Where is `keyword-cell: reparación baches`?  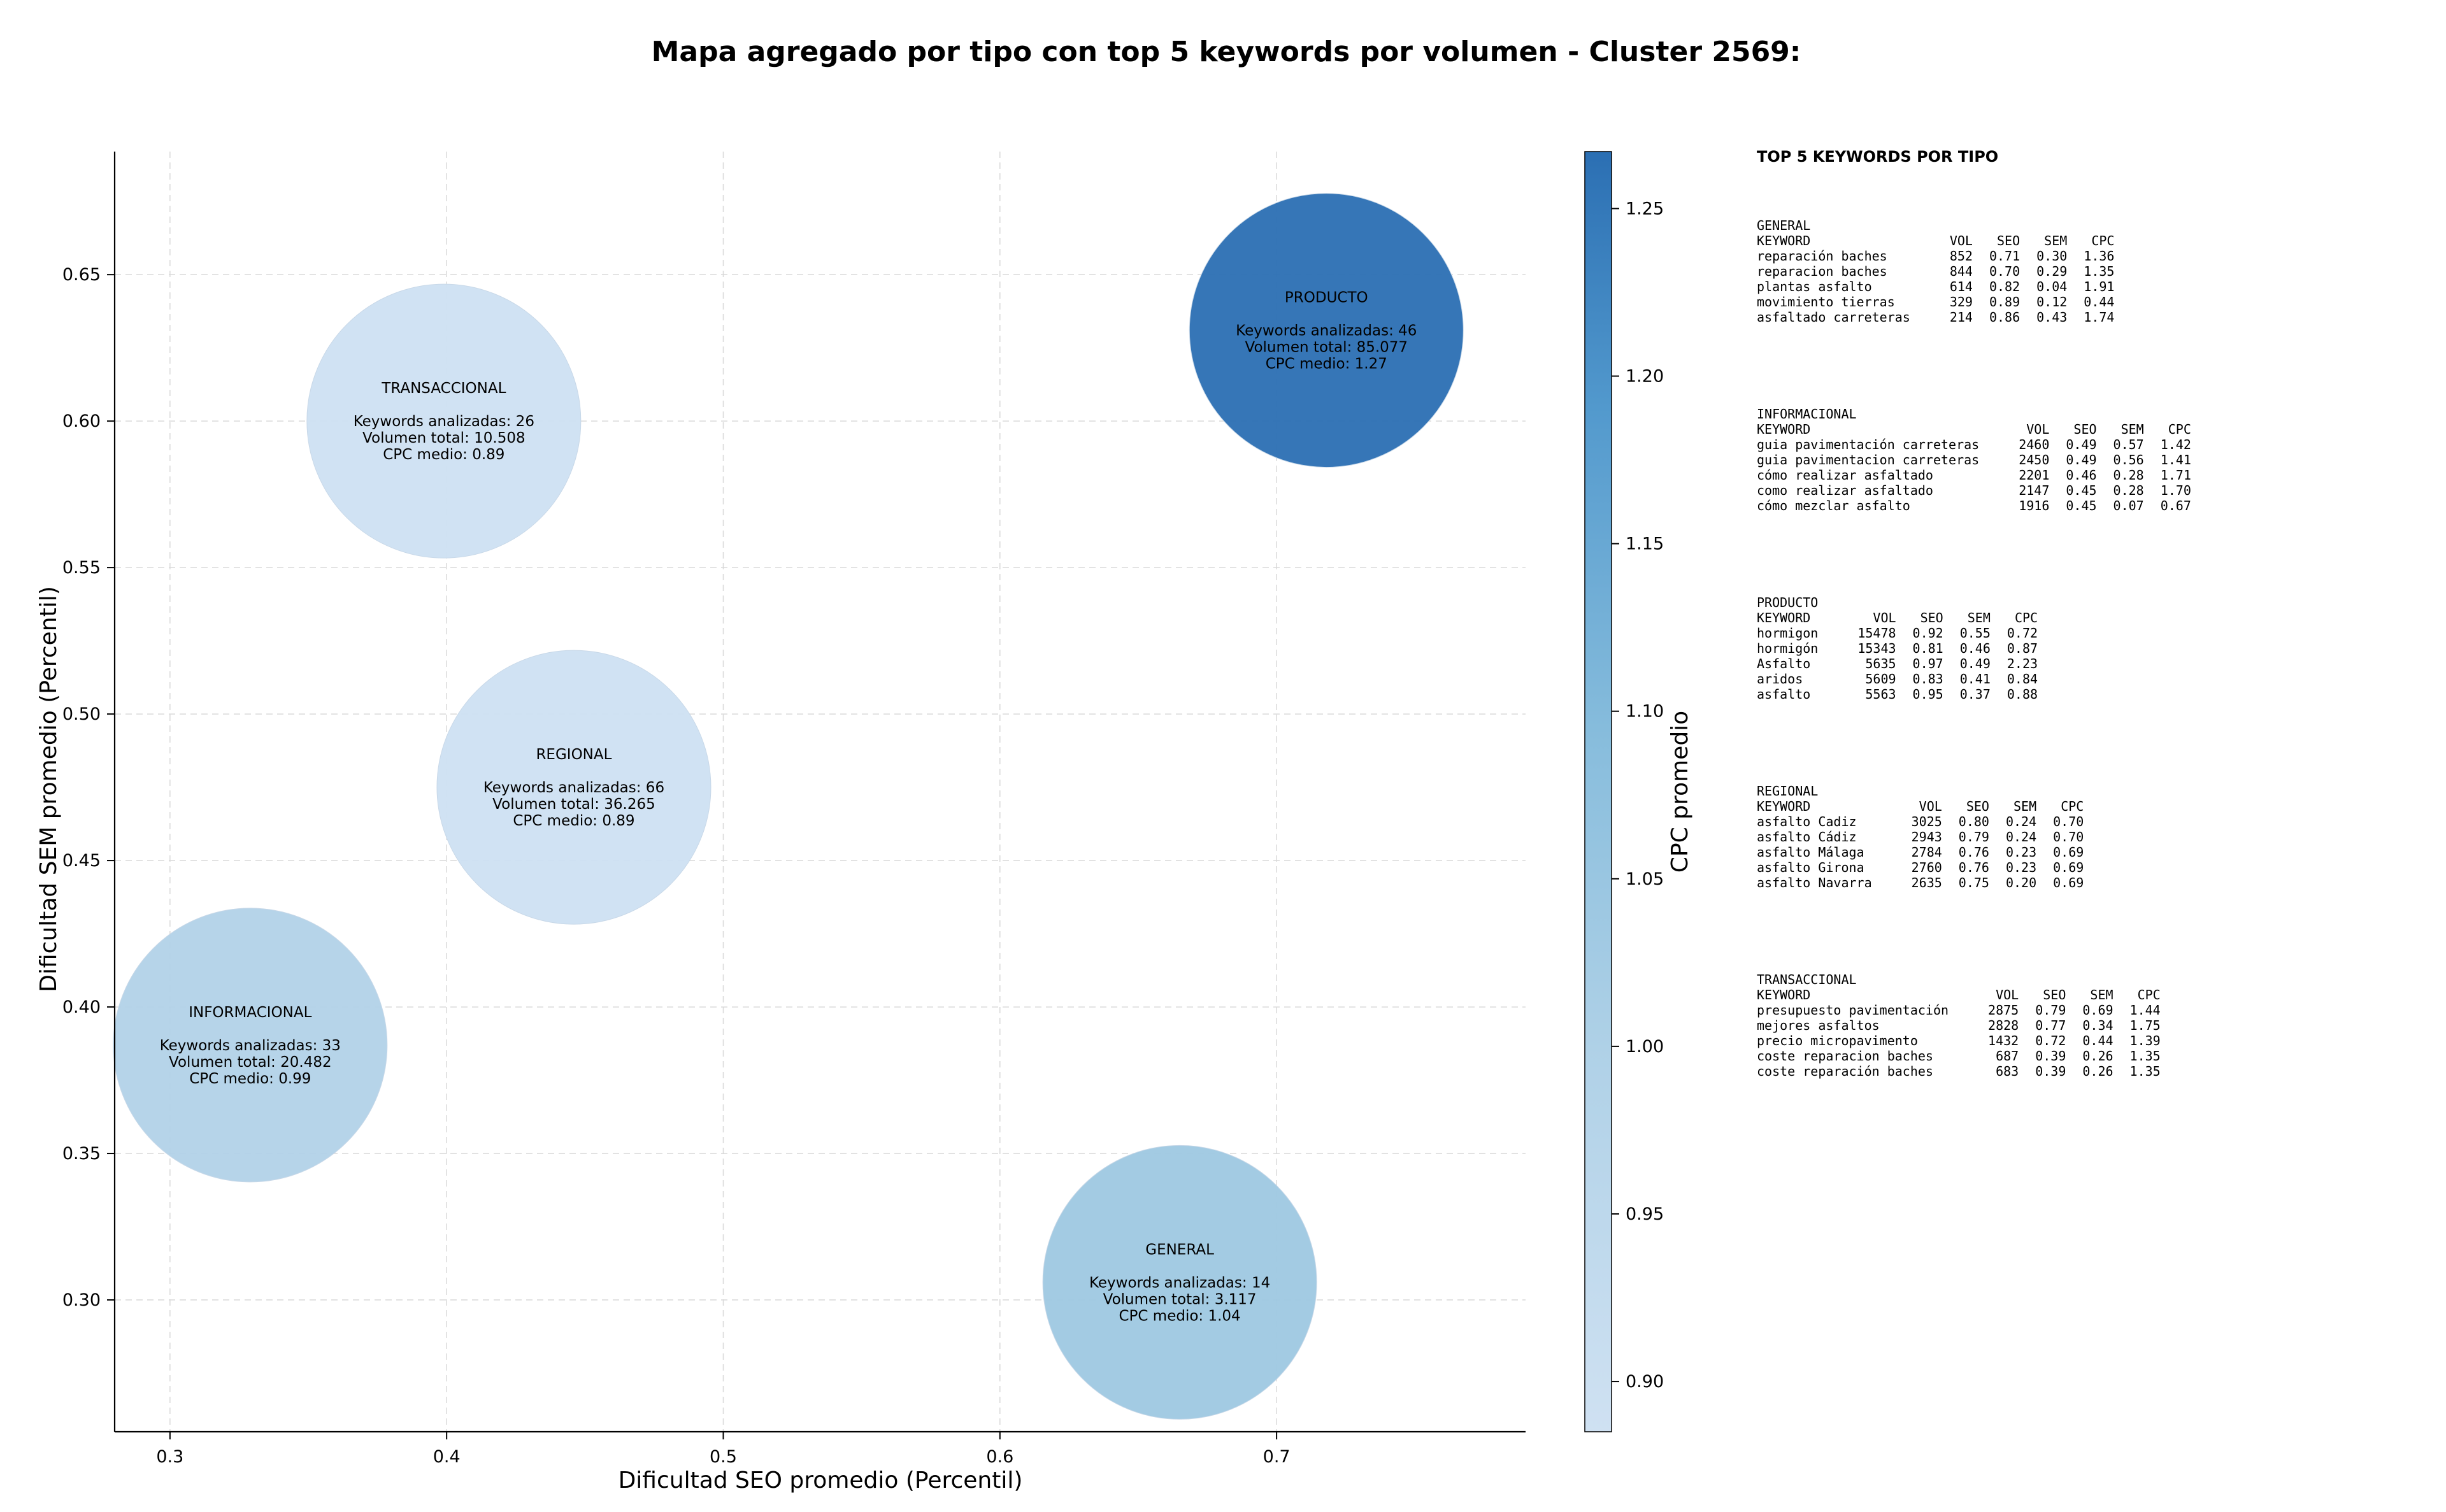
keyword-cell: reparación baches is located at coordinates (1822, 256).